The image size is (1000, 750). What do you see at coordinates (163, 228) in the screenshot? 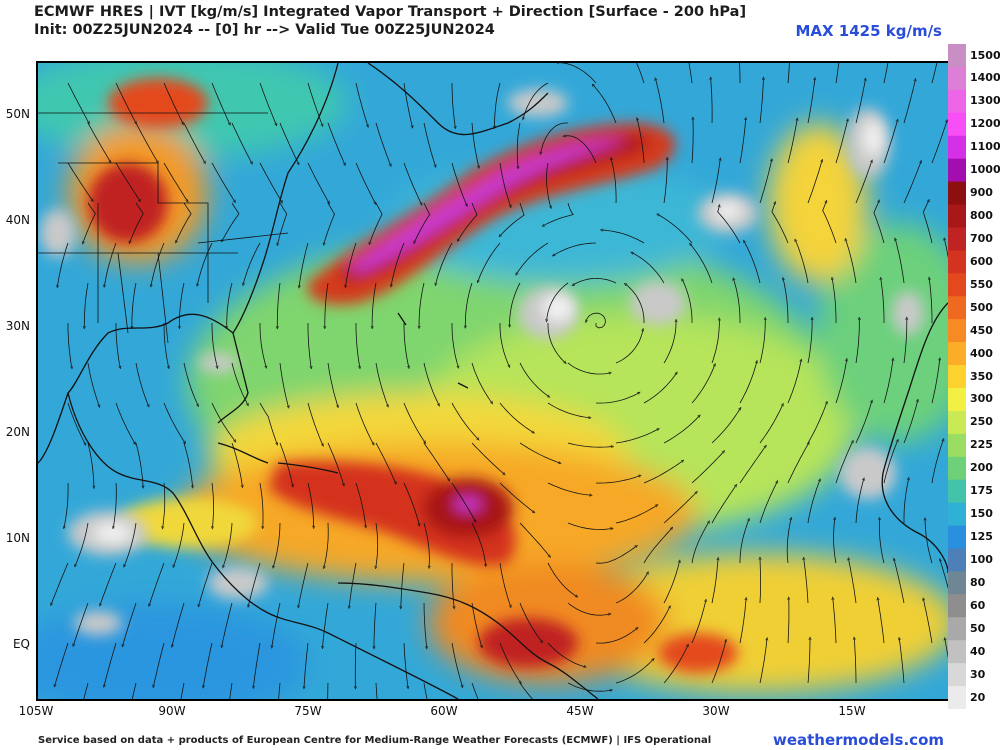
I see `state-borders` at bounding box center [163, 228].